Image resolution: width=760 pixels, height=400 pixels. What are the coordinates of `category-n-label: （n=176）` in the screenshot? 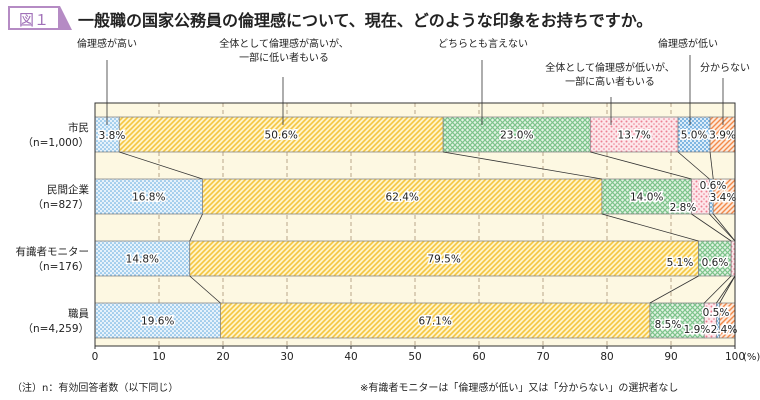 It's located at (61, 267).